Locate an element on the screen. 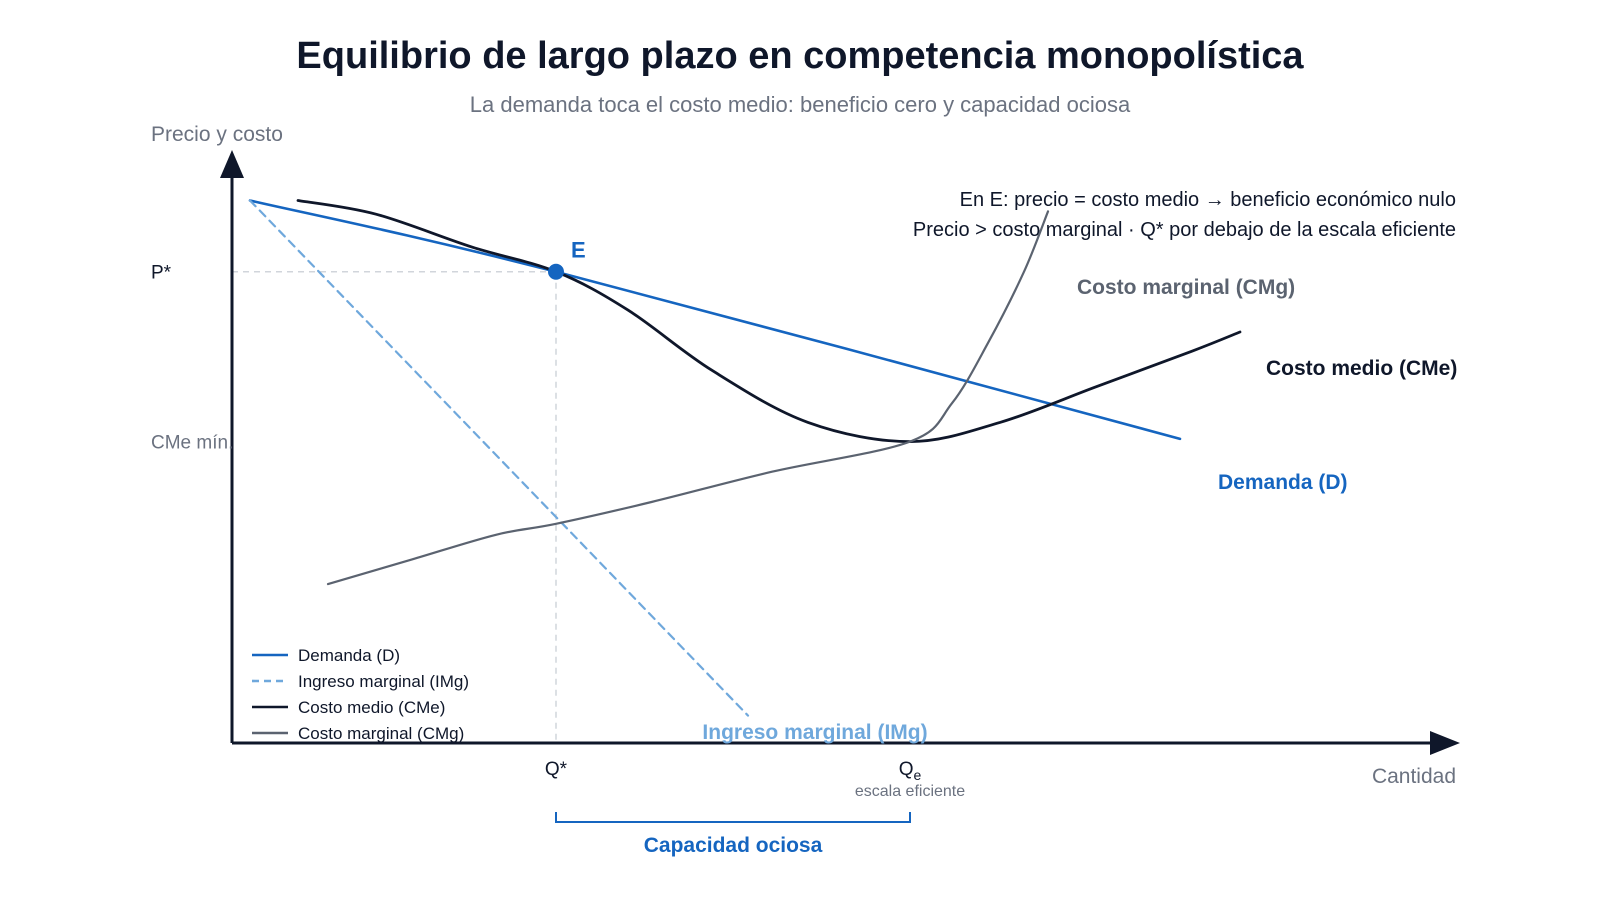 This screenshot has height=900, width=1600. legend-item-demand: Demanda (D) is located at coordinates (349, 655).